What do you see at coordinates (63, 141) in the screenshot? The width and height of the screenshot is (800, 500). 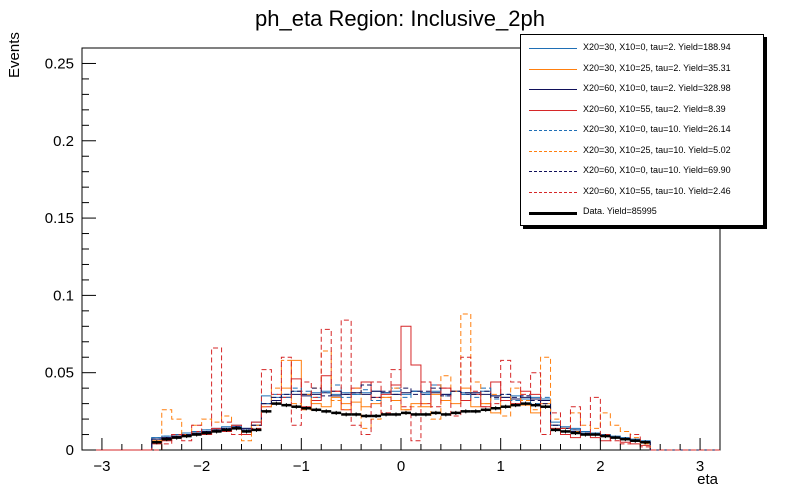 I see `y-tick-label: 0.2` at bounding box center [63, 141].